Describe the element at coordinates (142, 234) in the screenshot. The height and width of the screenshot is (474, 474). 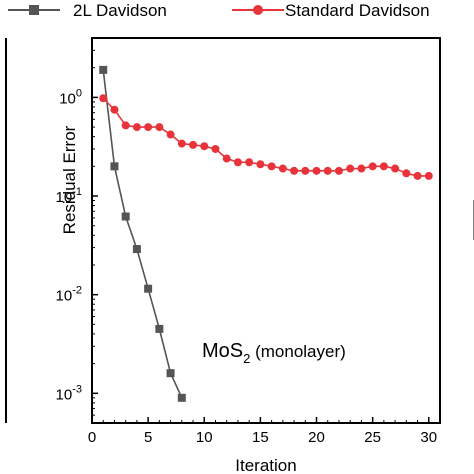
I see `series-line-2l-davidson` at that location.